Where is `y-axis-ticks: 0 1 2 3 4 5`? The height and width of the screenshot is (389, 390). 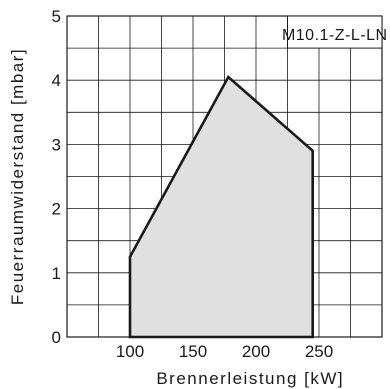
y-axis-ticks: 0 1 2 3 4 5 is located at coordinates (56, 177).